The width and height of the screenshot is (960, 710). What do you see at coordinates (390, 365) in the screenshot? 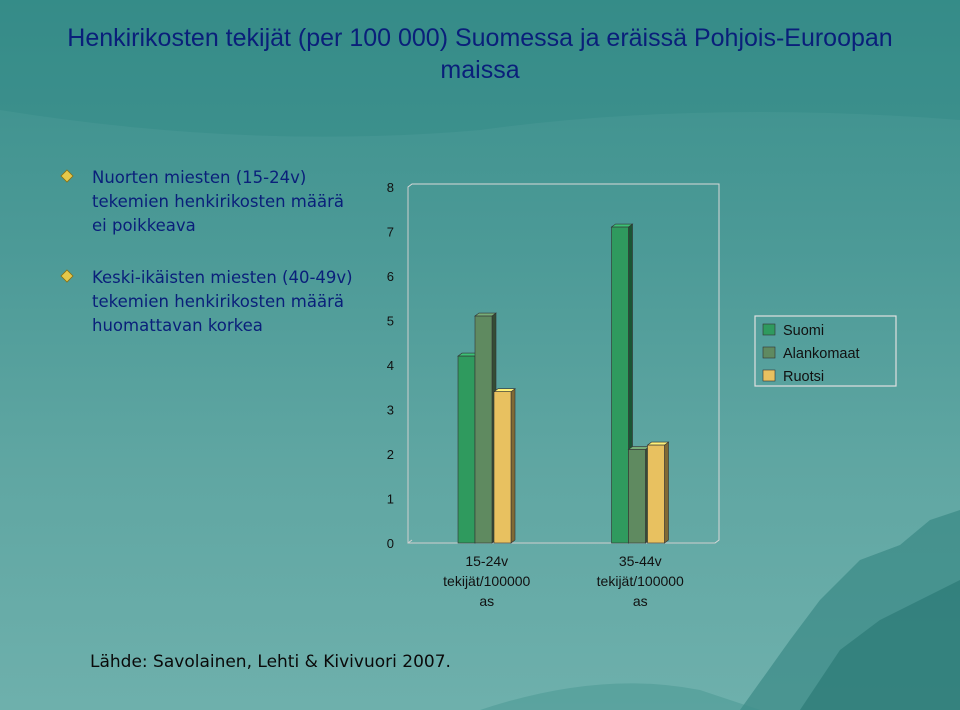
I see `y-tick-label: 4` at bounding box center [390, 365].